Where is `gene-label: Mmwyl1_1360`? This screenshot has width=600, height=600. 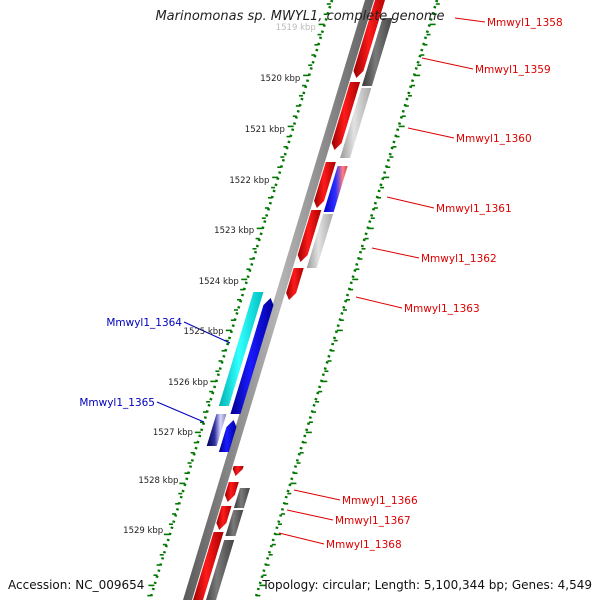
gene-label: Mmwyl1_1360 is located at coordinates (494, 139).